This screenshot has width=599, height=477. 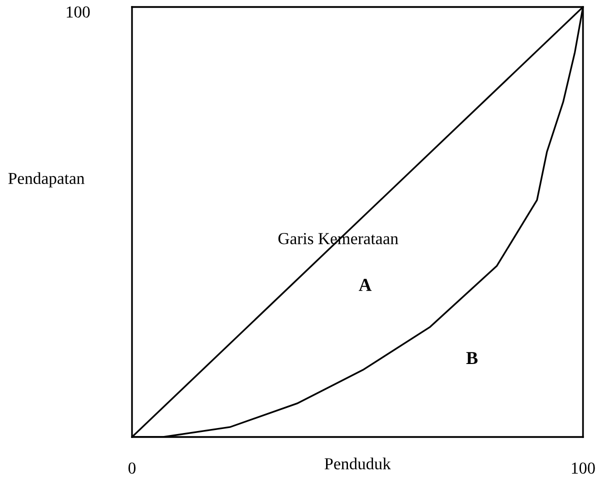 I want to click on x-axis-title: Penduduk, so click(x=357, y=464).